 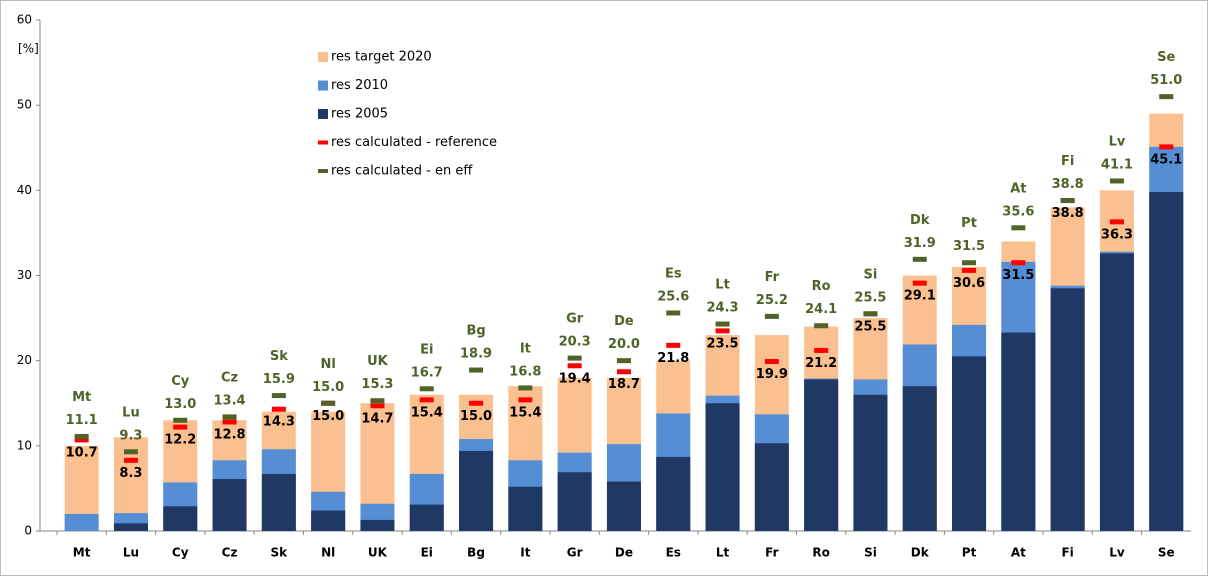 What do you see at coordinates (525, 348) in the screenshot?
I see `category-label: It` at bounding box center [525, 348].